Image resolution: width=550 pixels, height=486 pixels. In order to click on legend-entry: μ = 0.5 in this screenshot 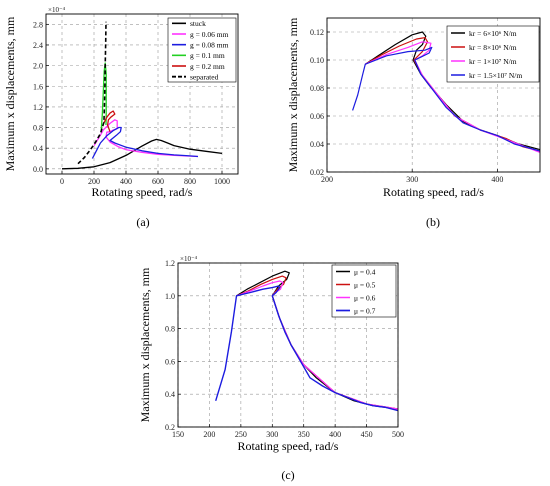, I will do `click(365, 284)`.